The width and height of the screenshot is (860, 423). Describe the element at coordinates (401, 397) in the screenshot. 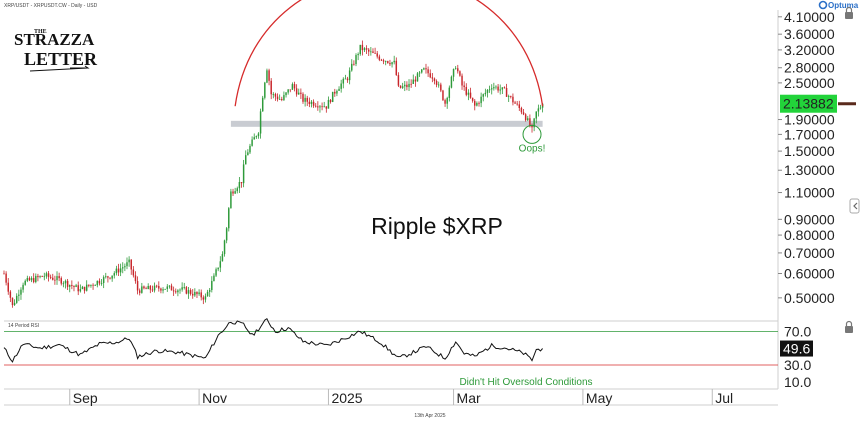

I see `date-axis: Sep Nov 2025 Mar May Jul` at that location.